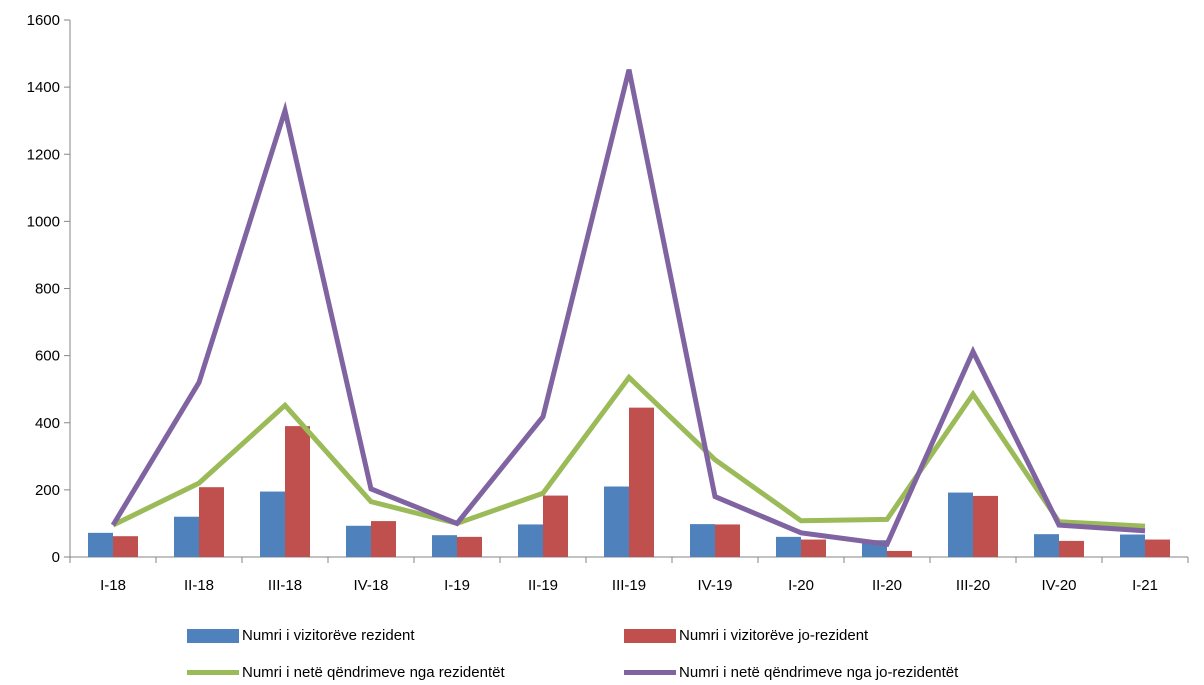  I want to click on x-tick-label: I-21, so click(1145, 585).